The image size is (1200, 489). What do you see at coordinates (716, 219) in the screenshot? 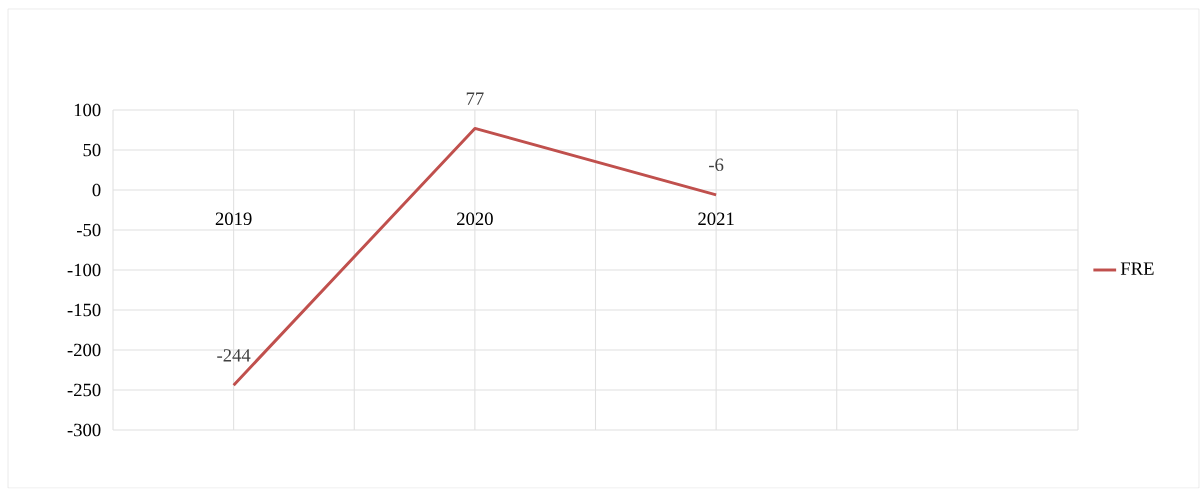
I see `x-tick-label: 2021` at bounding box center [716, 219].